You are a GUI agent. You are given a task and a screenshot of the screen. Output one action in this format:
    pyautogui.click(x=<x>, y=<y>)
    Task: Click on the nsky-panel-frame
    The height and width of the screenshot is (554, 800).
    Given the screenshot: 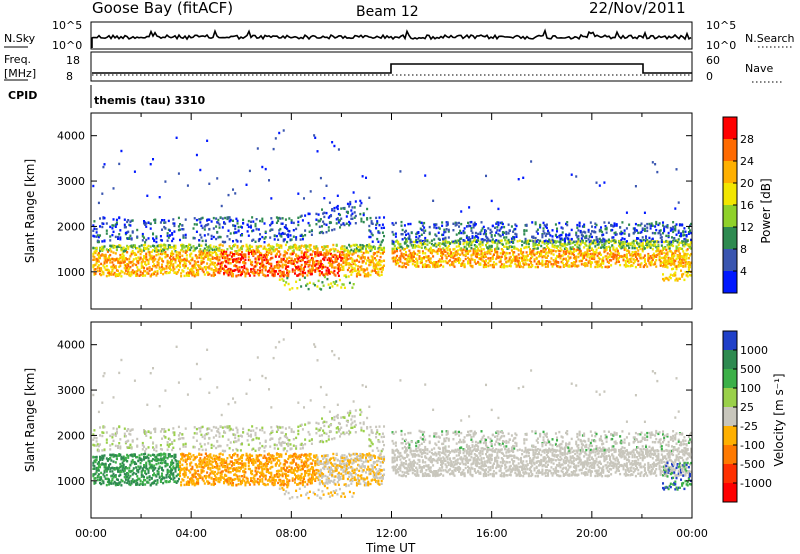 What is the action you would take?
    pyautogui.click(x=391, y=35)
    